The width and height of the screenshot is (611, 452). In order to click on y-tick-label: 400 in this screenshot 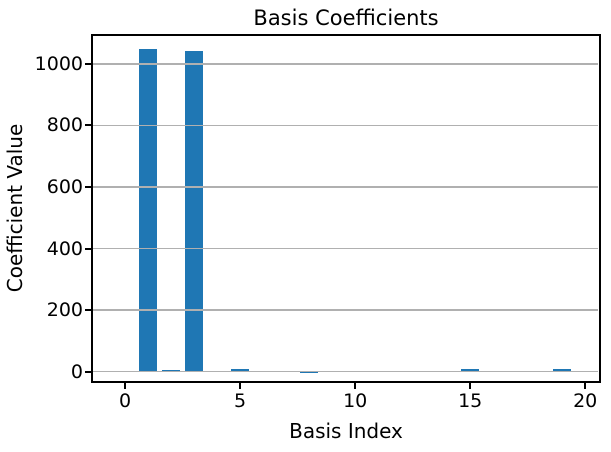, I will do `click(64, 248)`.